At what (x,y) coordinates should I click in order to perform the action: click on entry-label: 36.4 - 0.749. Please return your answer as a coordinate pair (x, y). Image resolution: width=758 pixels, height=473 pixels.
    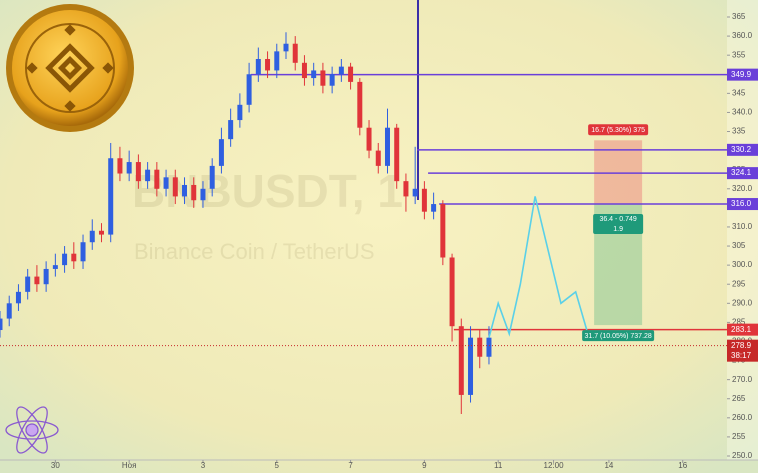
    Looking at the image, I should click on (617, 219).